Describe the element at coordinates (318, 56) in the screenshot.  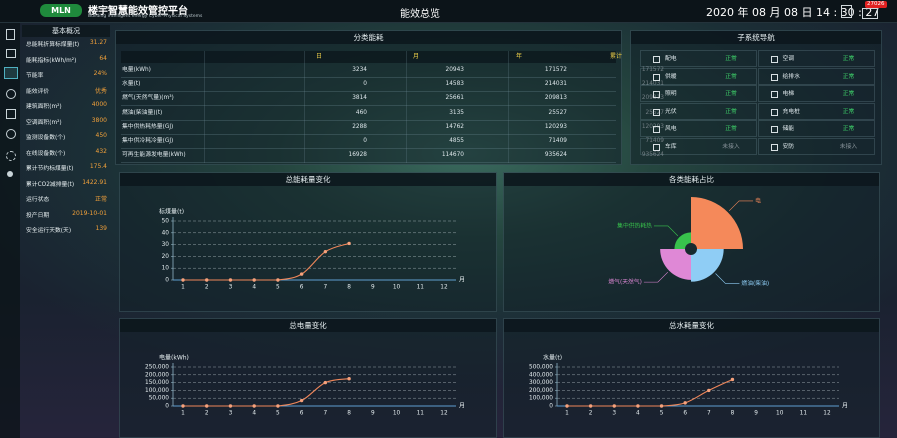
I see `column-header: 日` at that location.